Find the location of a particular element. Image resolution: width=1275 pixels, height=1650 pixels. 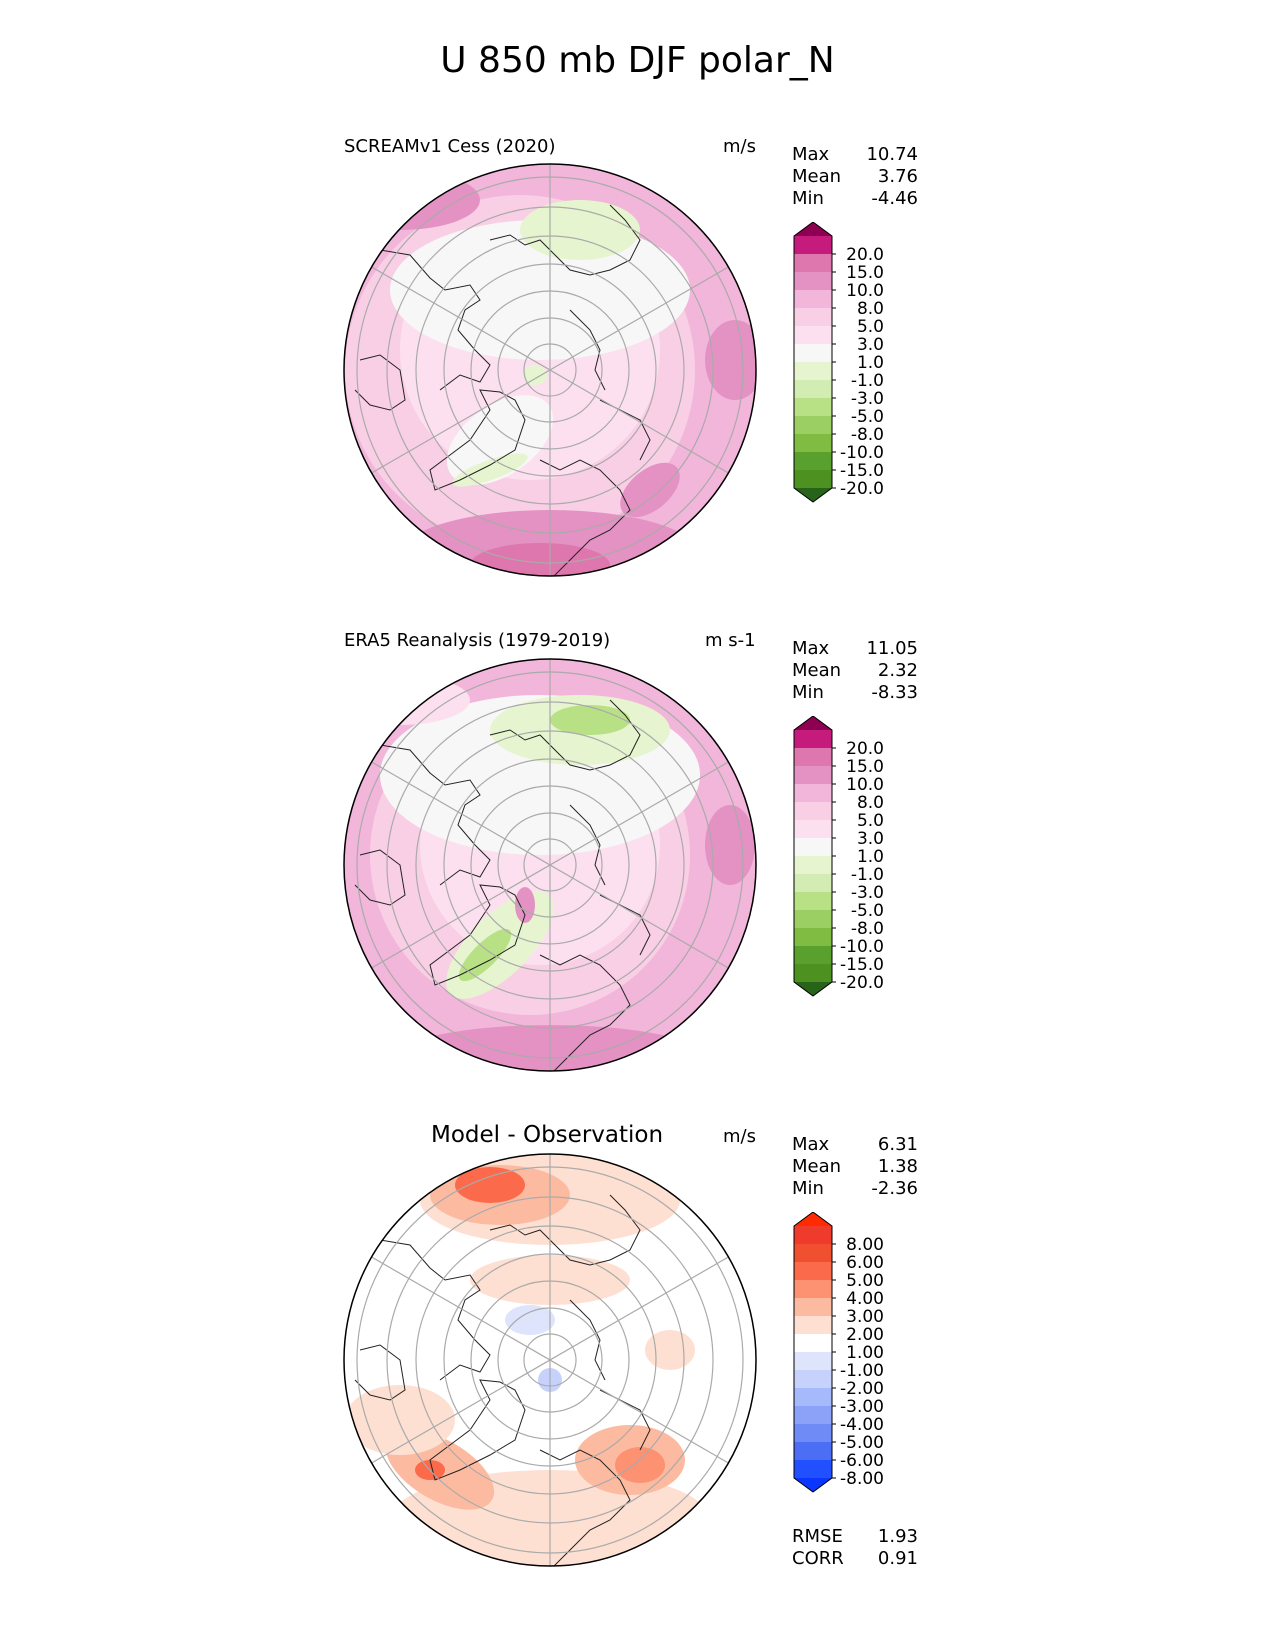

colorbar-tick-label: 20.0 is located at coordinates (865, 255).